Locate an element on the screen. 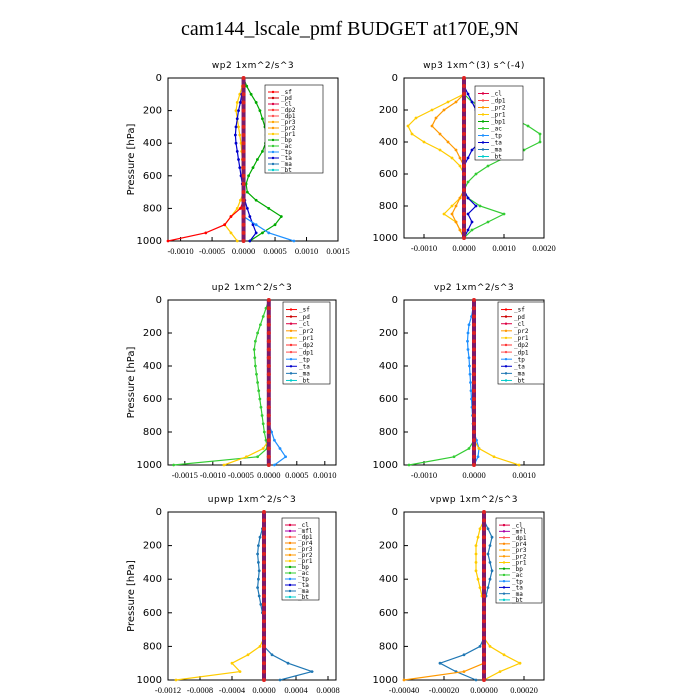 This screenshot has width=700, height=700. figure-title: cam144_lscale_pmf BUDGET at170E,9N is located at coordinates (350, 29).